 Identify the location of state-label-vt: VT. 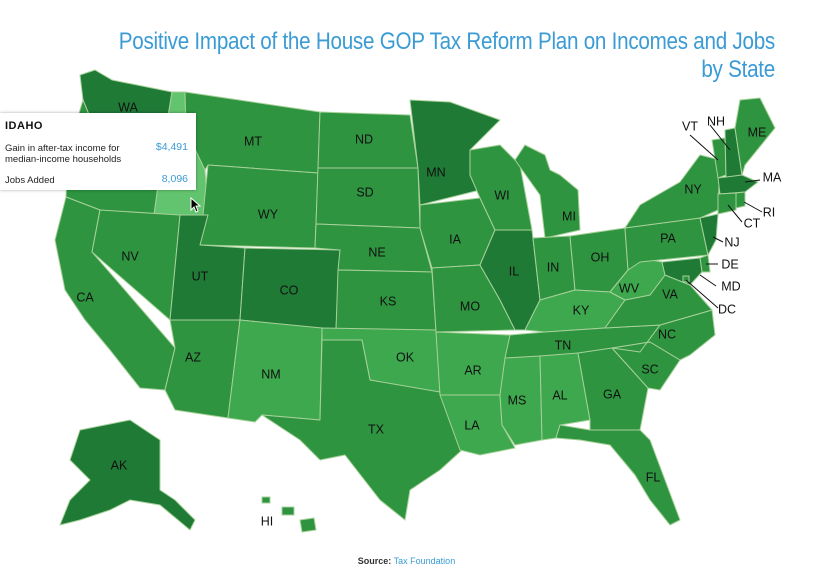
(690, 126).